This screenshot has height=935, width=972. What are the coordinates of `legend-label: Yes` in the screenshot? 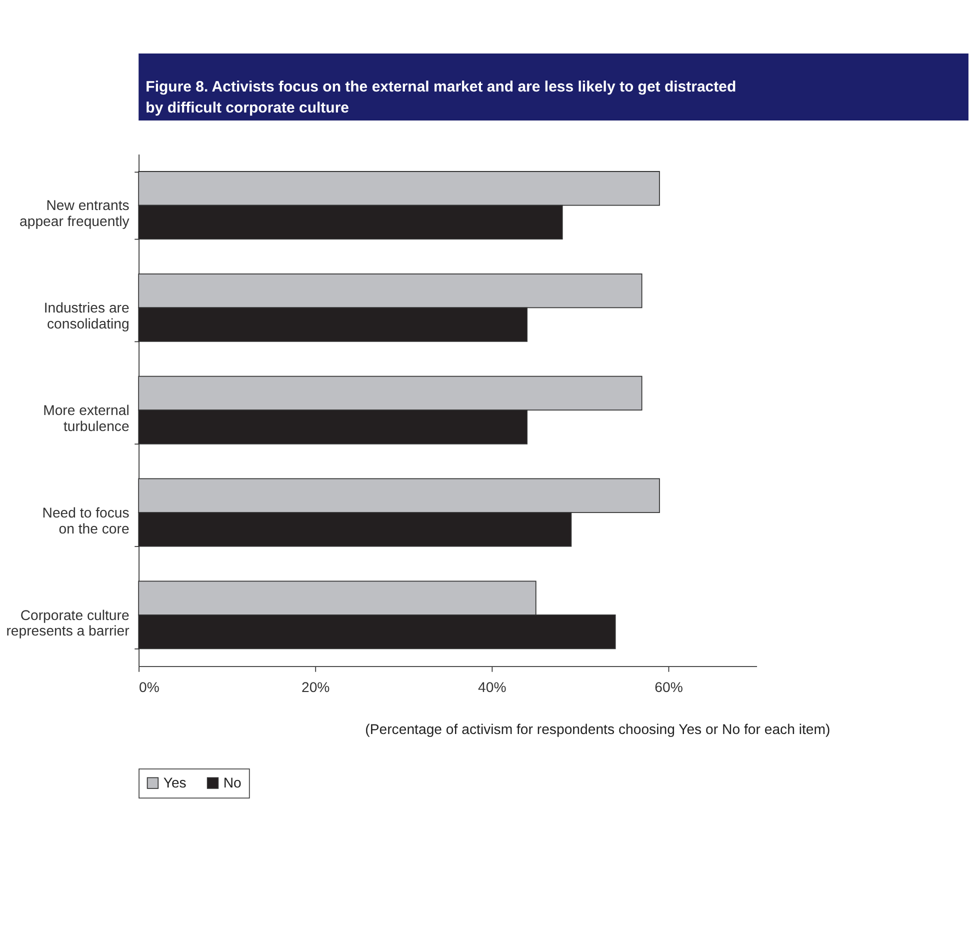 It's located at (174, 782).